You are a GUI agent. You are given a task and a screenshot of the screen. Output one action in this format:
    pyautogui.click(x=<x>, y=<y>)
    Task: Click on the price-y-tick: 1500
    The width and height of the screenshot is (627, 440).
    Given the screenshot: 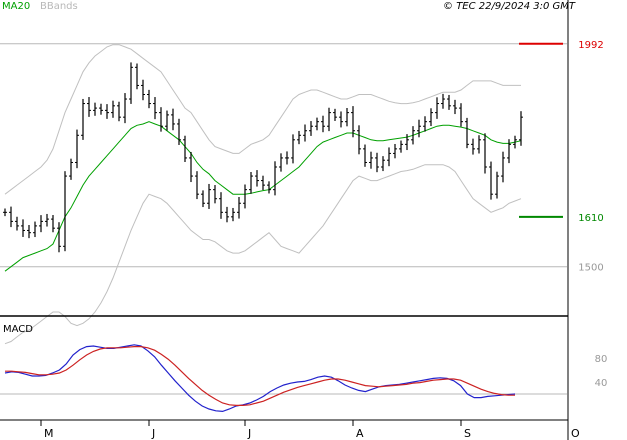 What is the action you would take?
    pyautogui.click(x=590, y=268)
    